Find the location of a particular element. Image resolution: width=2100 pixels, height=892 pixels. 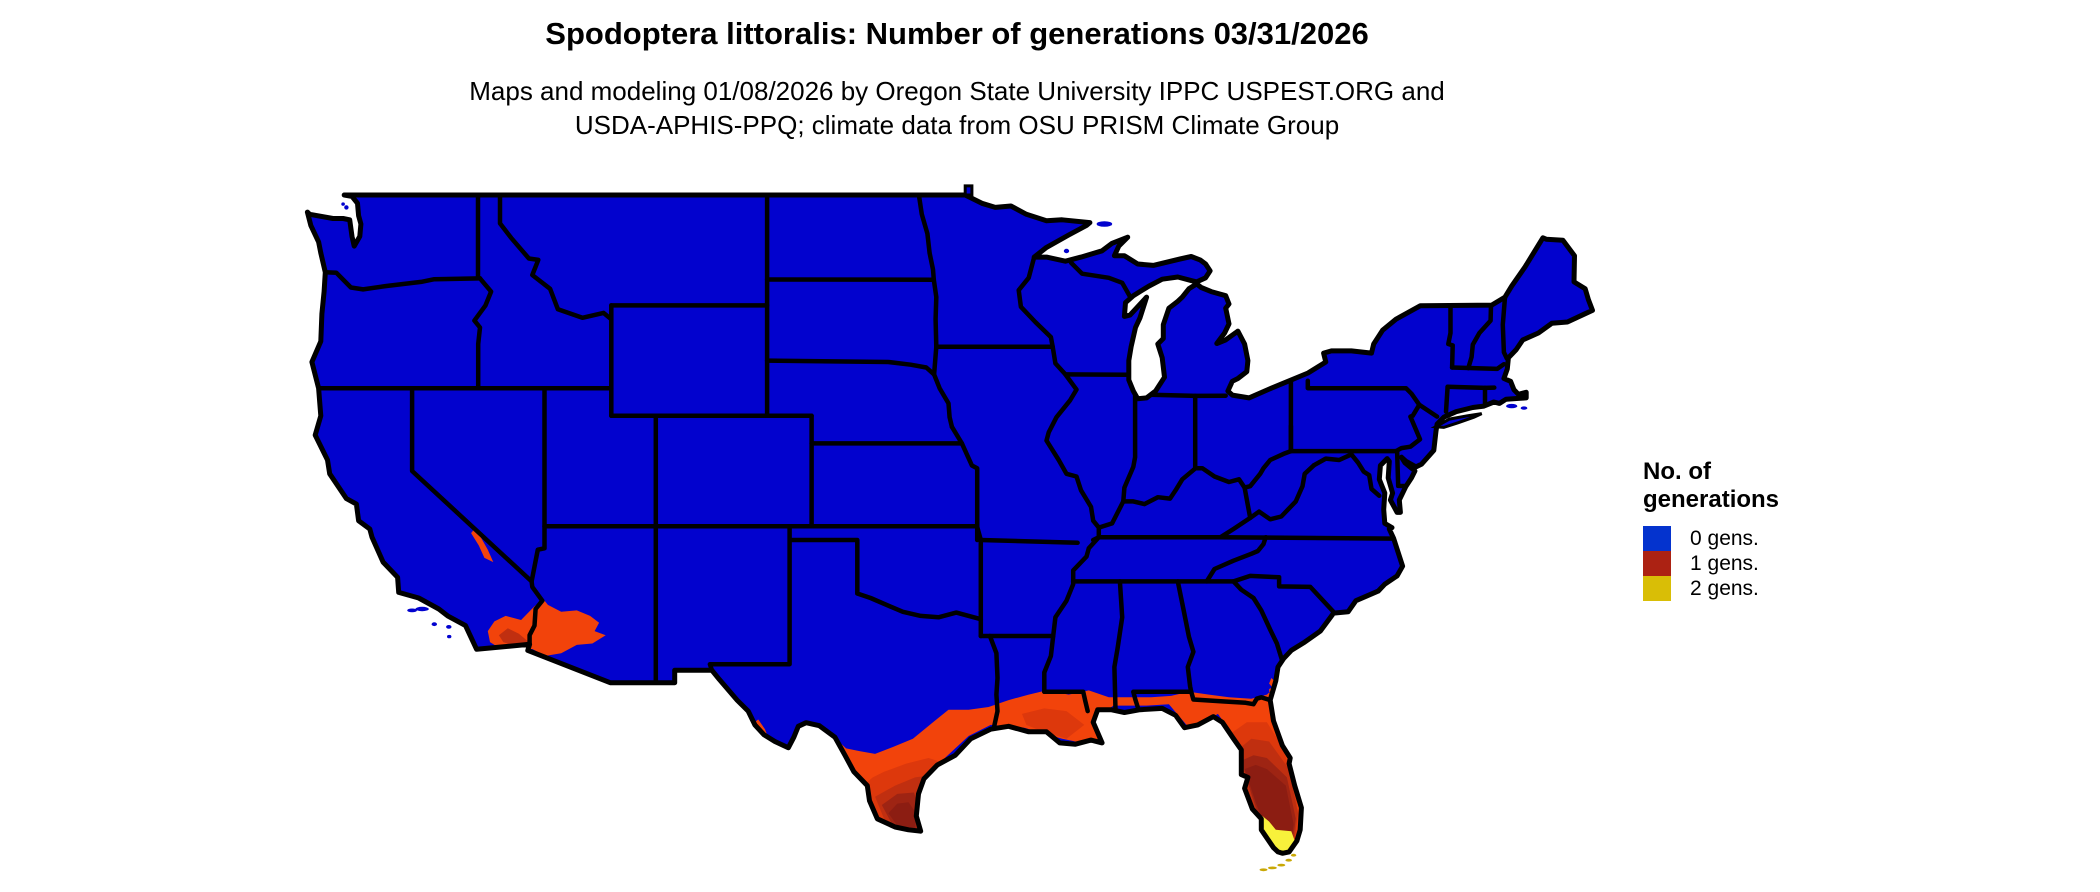

northwest-angle is located at coordinates (968, 190).